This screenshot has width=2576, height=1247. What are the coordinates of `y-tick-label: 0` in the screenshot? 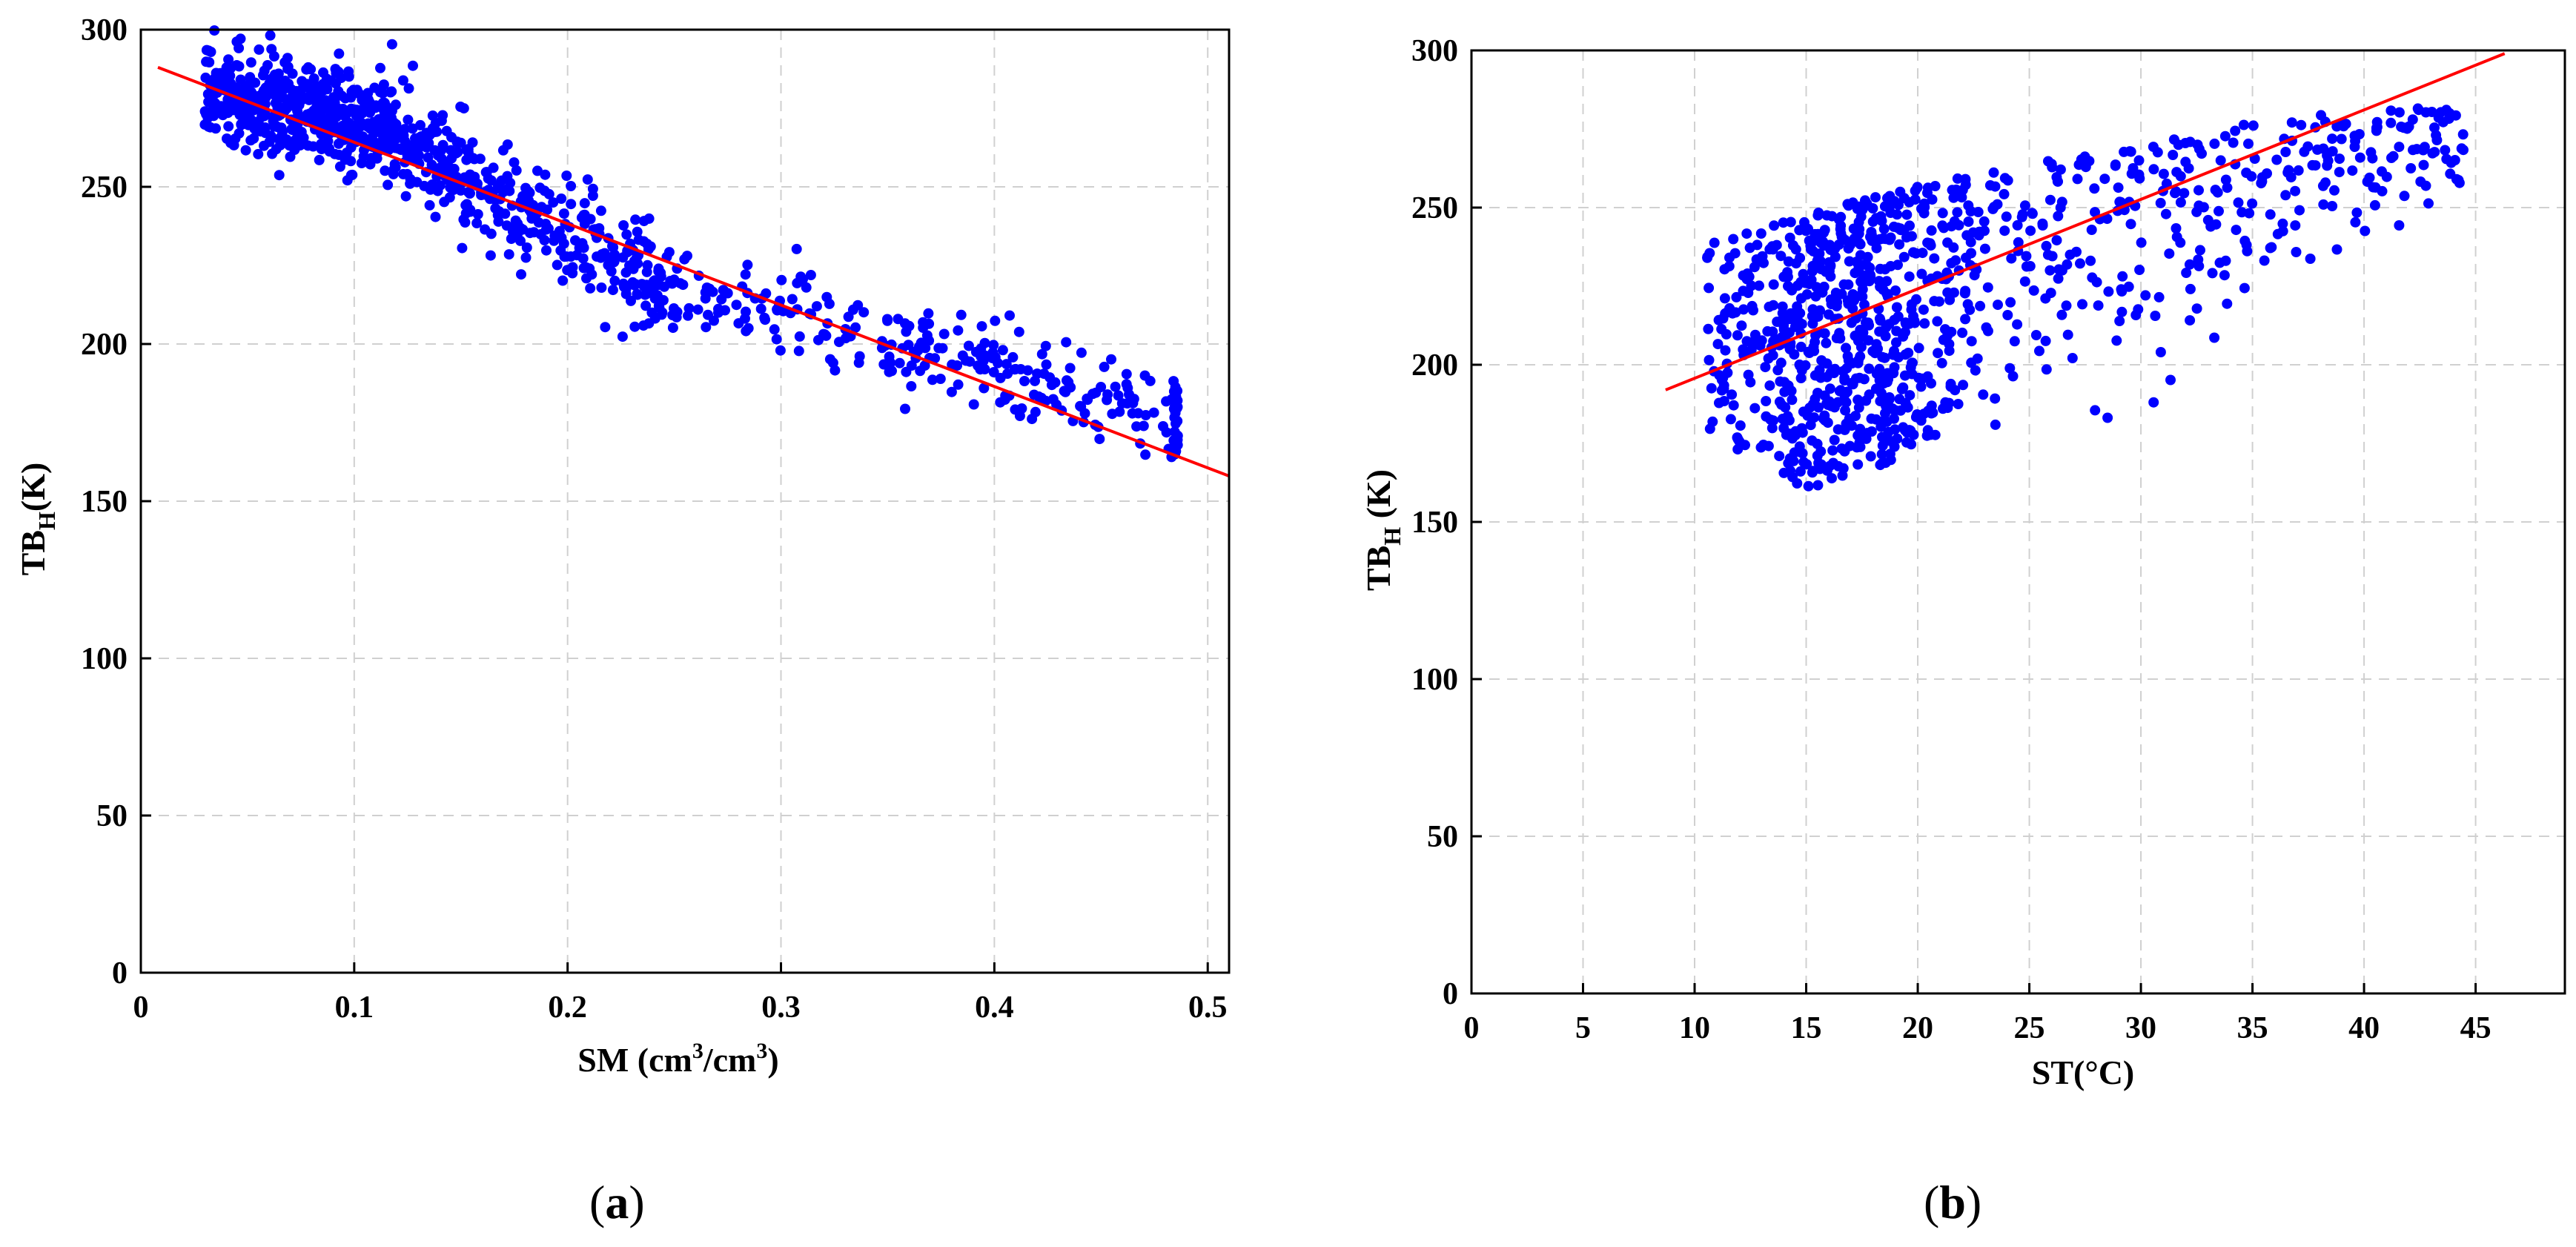 It's located at (120, 973).